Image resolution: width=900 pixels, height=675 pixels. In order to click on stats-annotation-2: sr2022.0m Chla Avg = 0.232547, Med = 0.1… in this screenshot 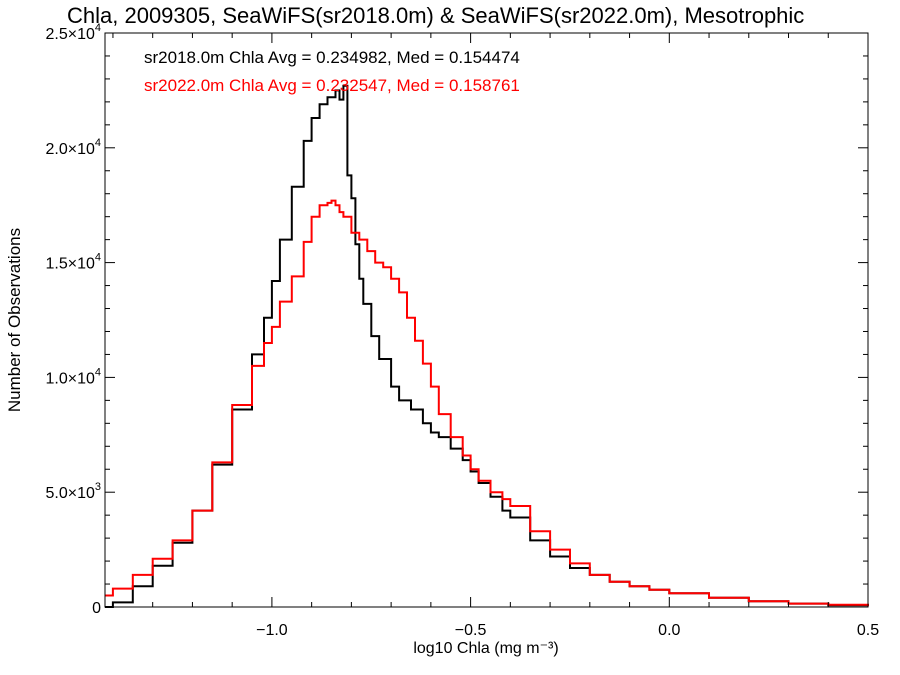, I will do `click(332, 85)`.